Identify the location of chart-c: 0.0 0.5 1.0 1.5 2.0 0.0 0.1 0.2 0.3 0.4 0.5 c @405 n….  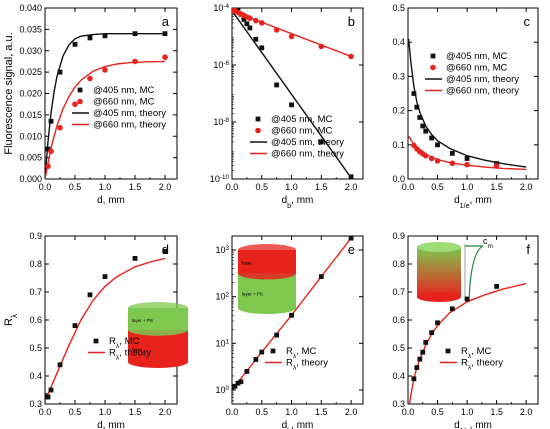
(465, 106).